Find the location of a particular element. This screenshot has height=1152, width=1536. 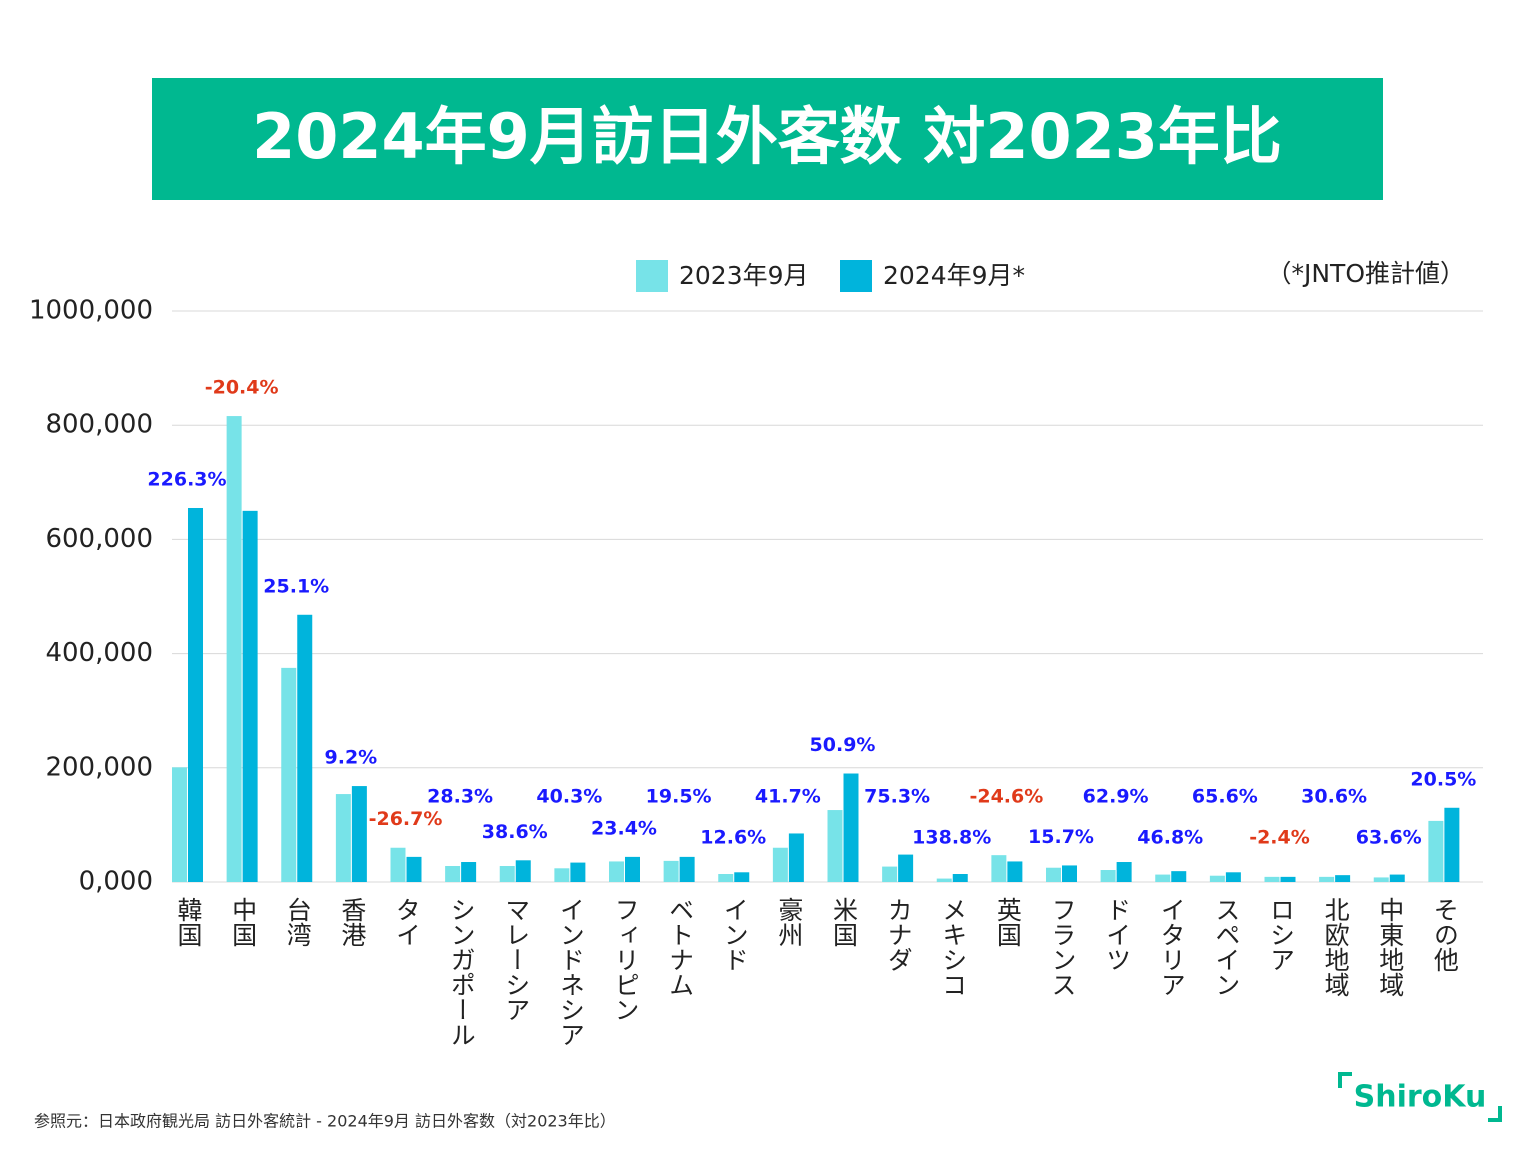

legend-label: 2023年9月 is located at coordinates (744, 275).